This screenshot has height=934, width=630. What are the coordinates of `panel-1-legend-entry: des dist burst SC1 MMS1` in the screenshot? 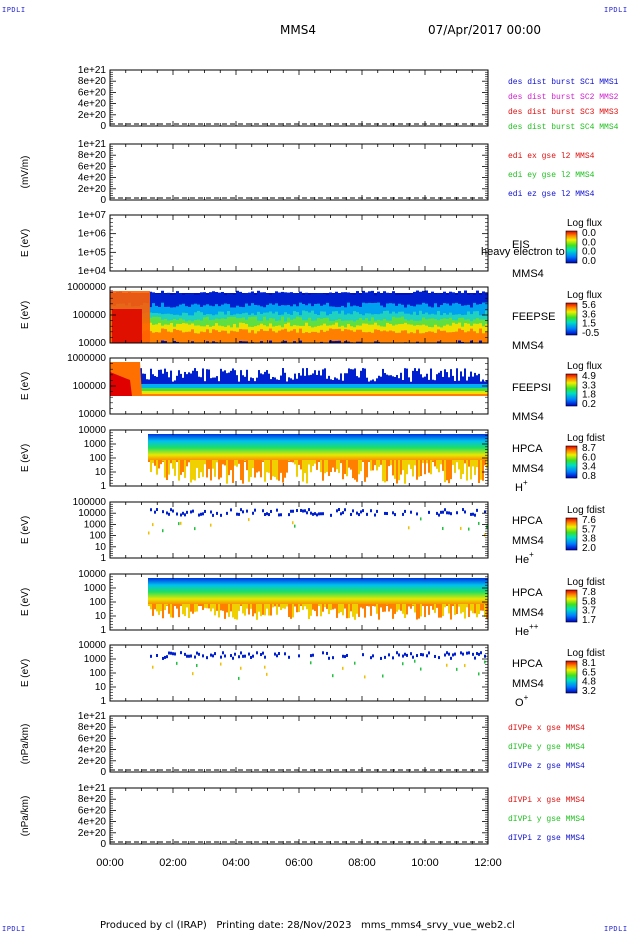 It's located at (563, 82).